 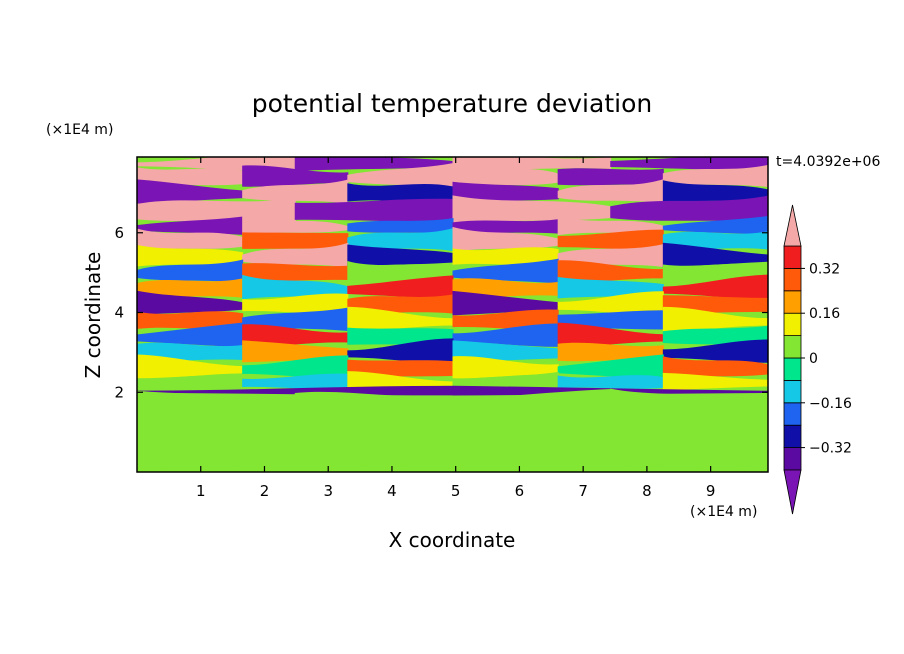 I want to click on x-tick-label: 1, so click(x=201, y=491).